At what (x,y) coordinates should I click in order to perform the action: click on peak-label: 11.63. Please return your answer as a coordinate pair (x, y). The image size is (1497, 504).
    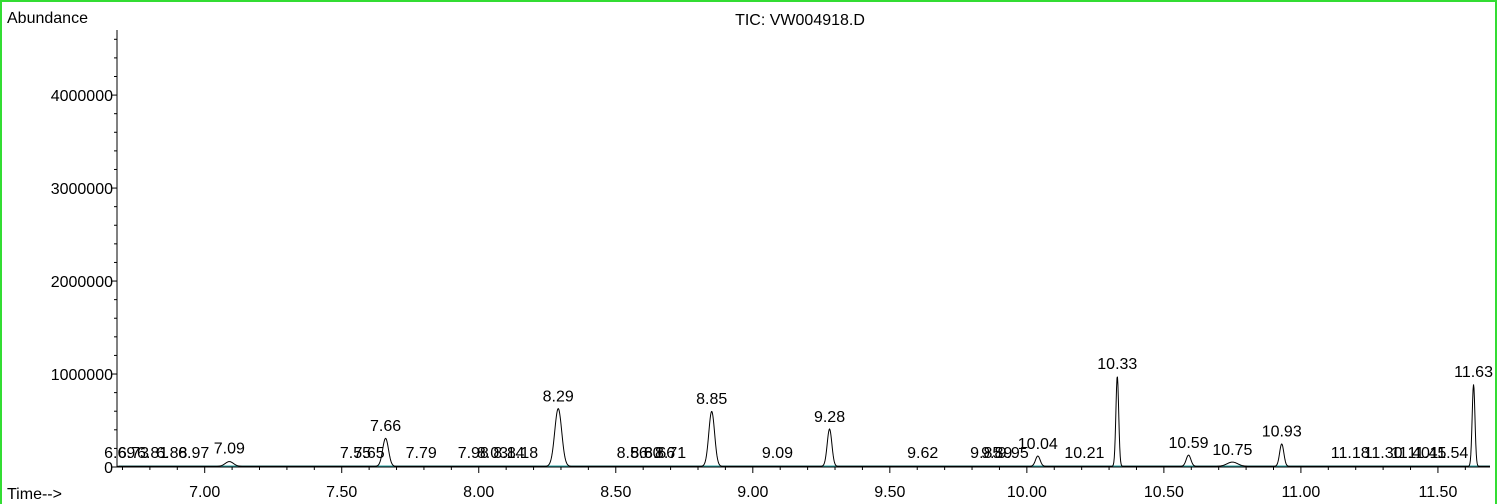
    Looking at the image, I should click on (1473, 372).